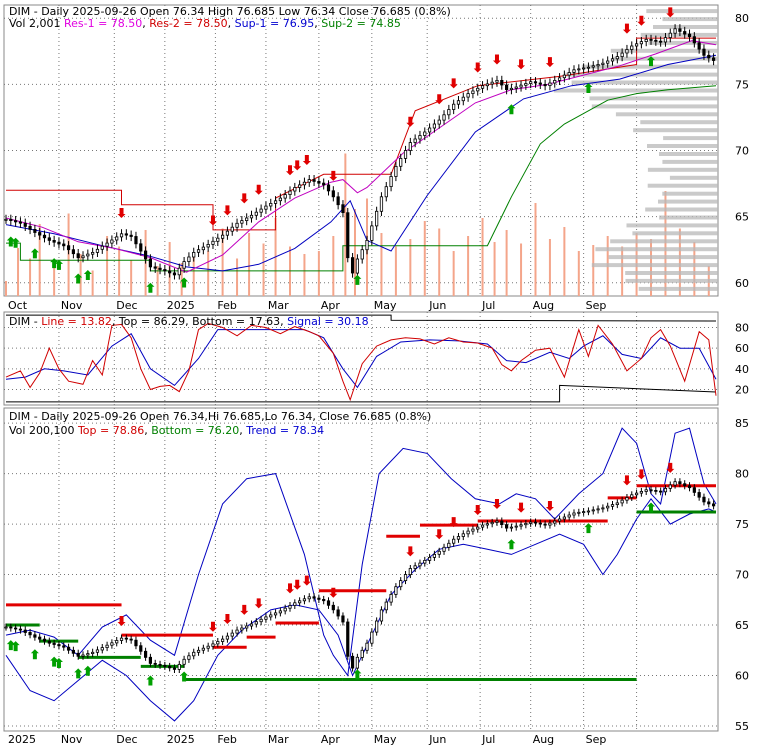 This screenshot has height=745, width=780. What do you see at coordinates (742, 575) in the screenshot?
I see `trend-y-tick: 70` at bounding box center [742, 575].